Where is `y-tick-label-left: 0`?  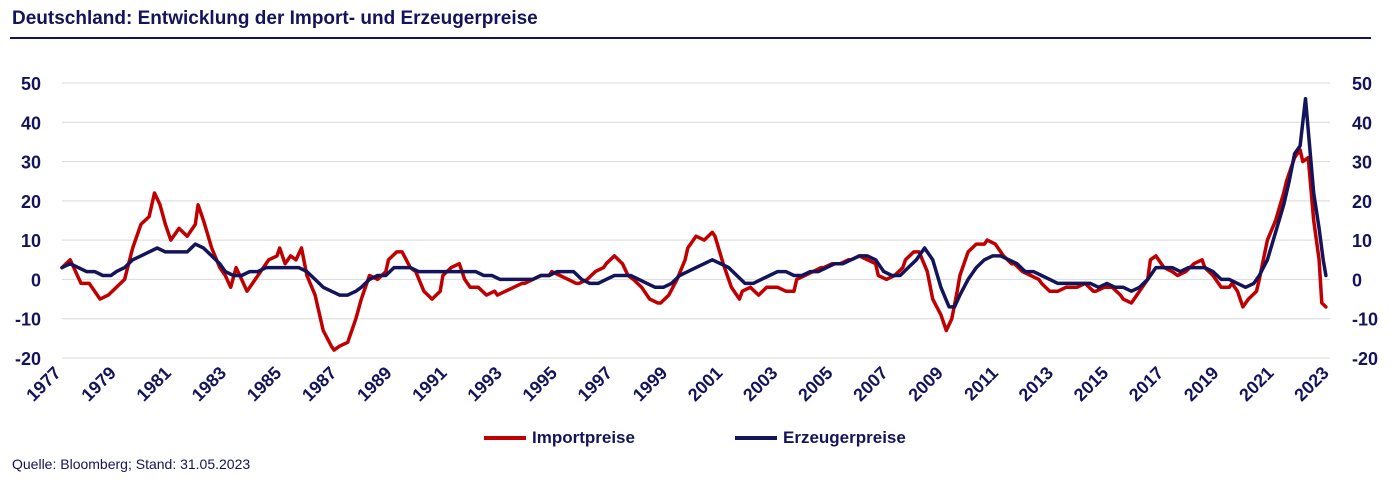 y-tick-label-left: 0 is located at coordinates (36, 280).